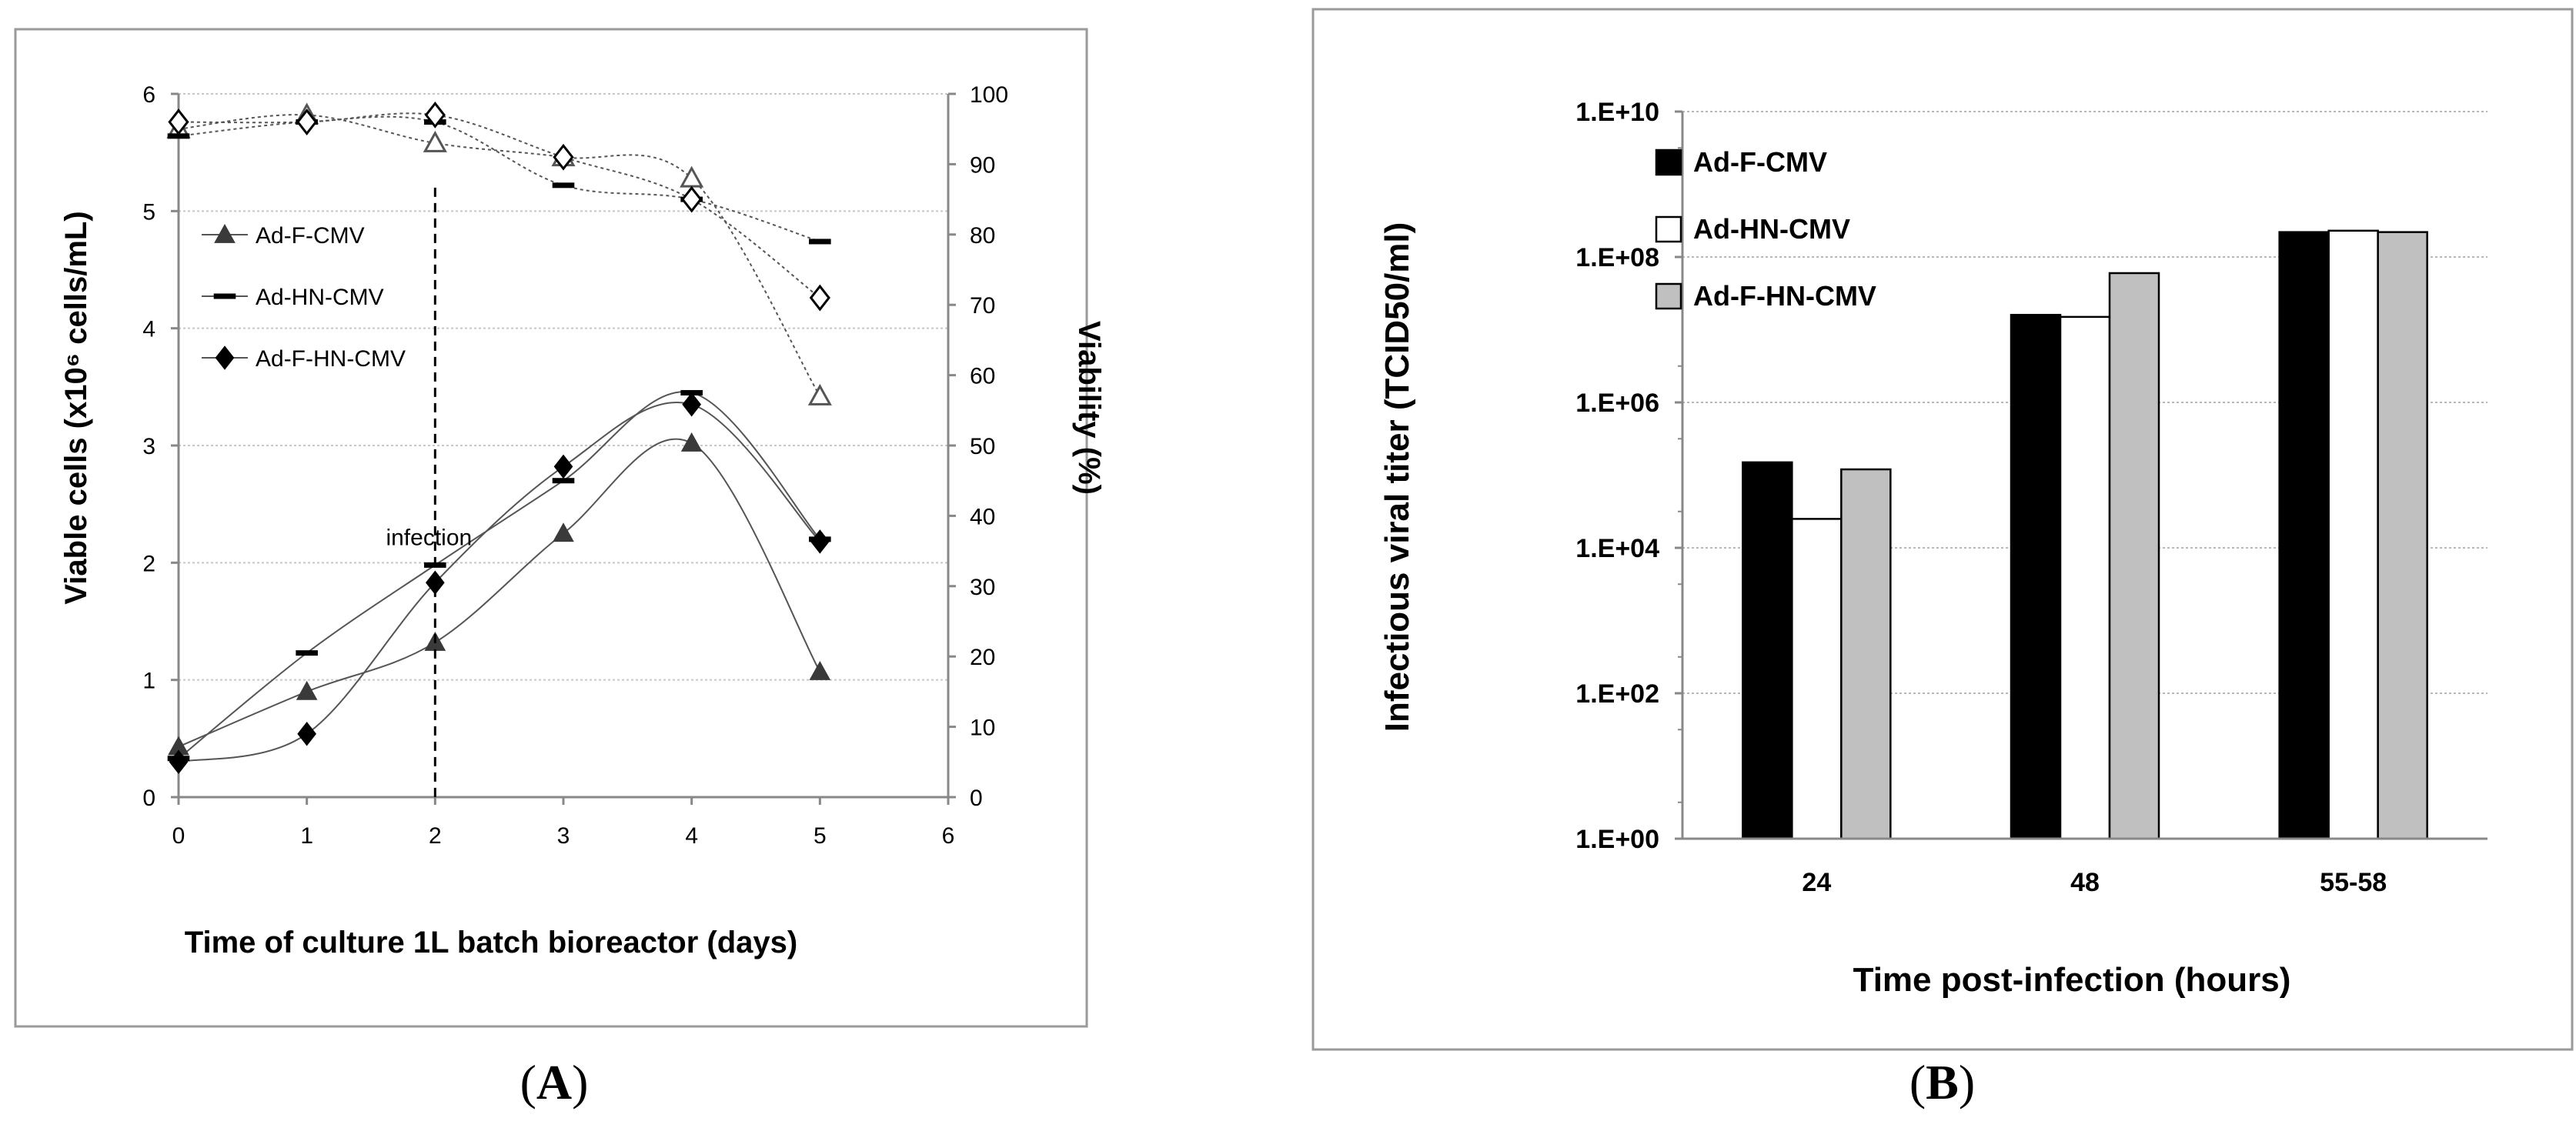  What do you see at coordinates (982, 306) in the screenshot?
I see `y2-tick-label-a-70: 70` at bounding box center [982, 306].